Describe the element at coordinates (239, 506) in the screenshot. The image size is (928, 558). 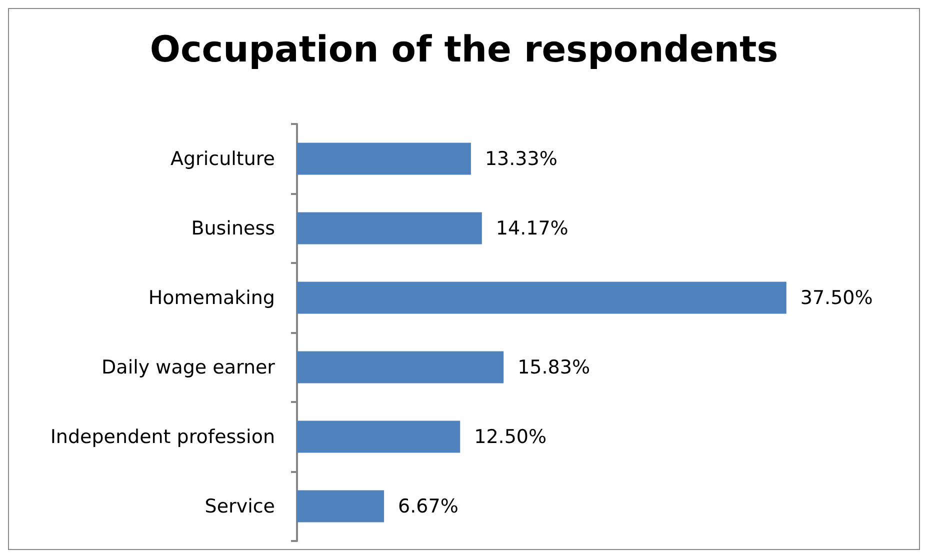
I see `y-tick-label: Service` at that location.